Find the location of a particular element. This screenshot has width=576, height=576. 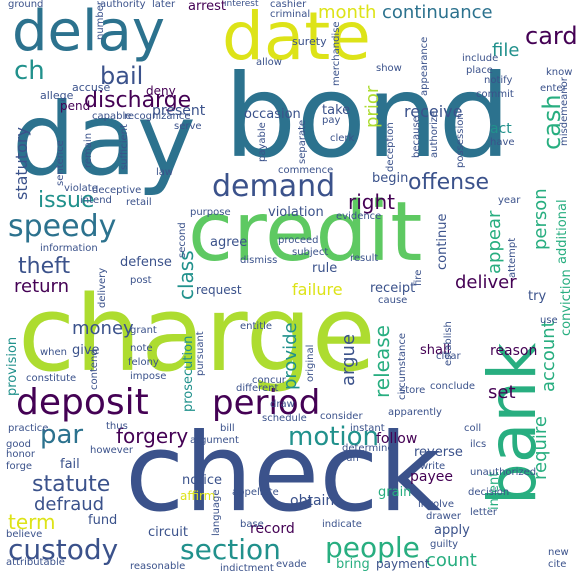

word-original: original is located at coordinates (310, 363).